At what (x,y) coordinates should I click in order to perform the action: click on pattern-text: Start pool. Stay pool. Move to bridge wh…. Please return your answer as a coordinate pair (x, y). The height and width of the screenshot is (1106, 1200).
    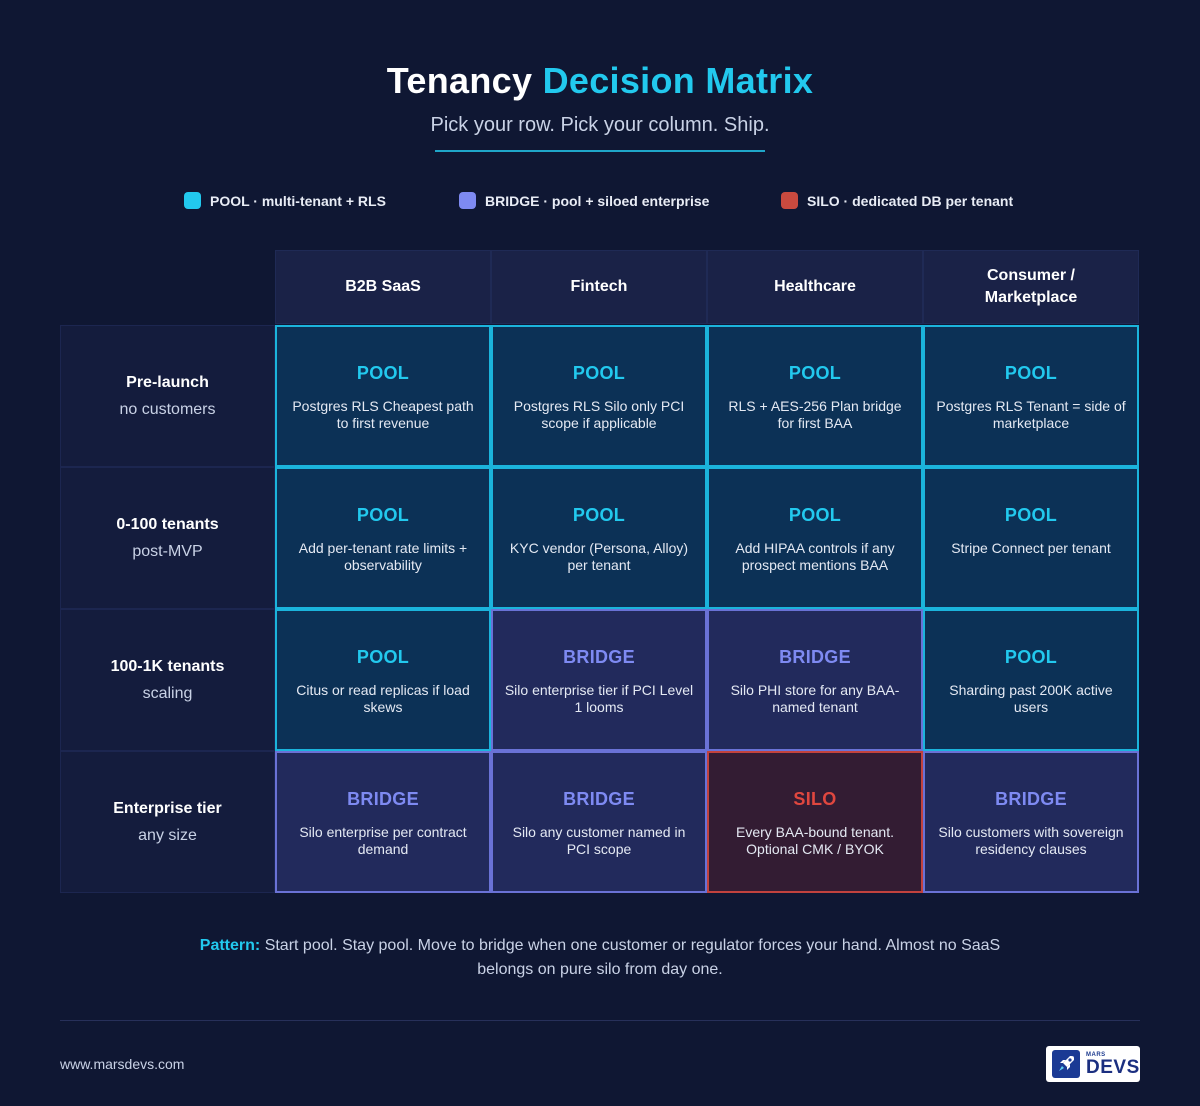
    Looking at the image, I should click on (632, 957).